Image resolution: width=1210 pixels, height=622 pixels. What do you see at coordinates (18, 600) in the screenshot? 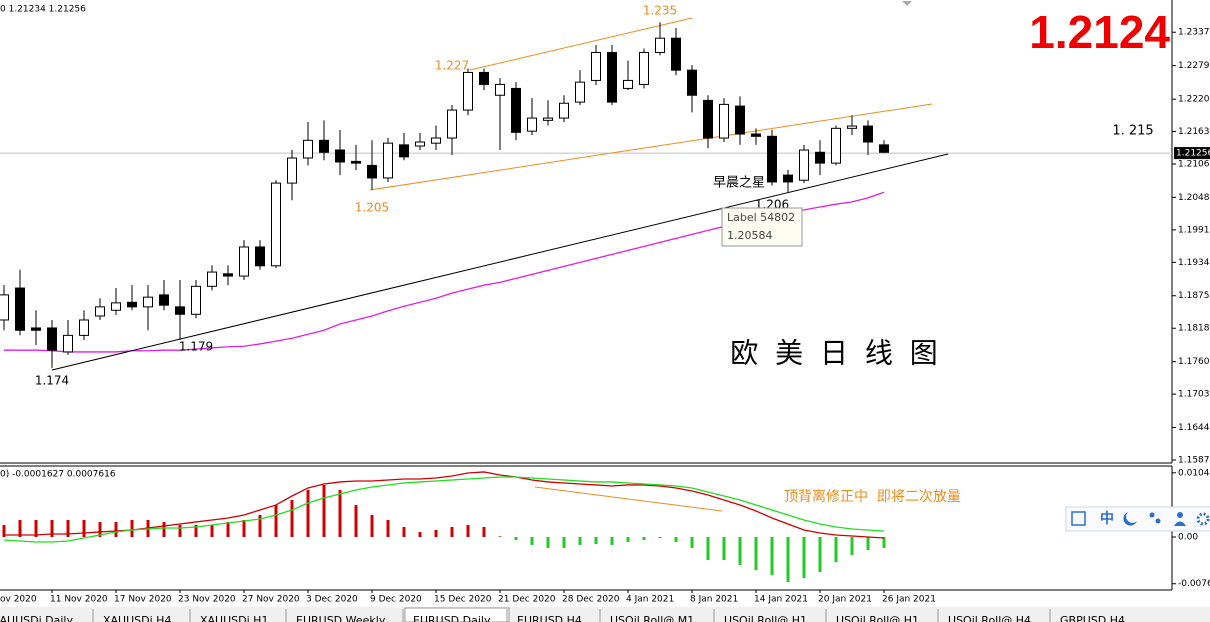
I see `x-tick-label: ov 2020` at bounding box center [18, 600].